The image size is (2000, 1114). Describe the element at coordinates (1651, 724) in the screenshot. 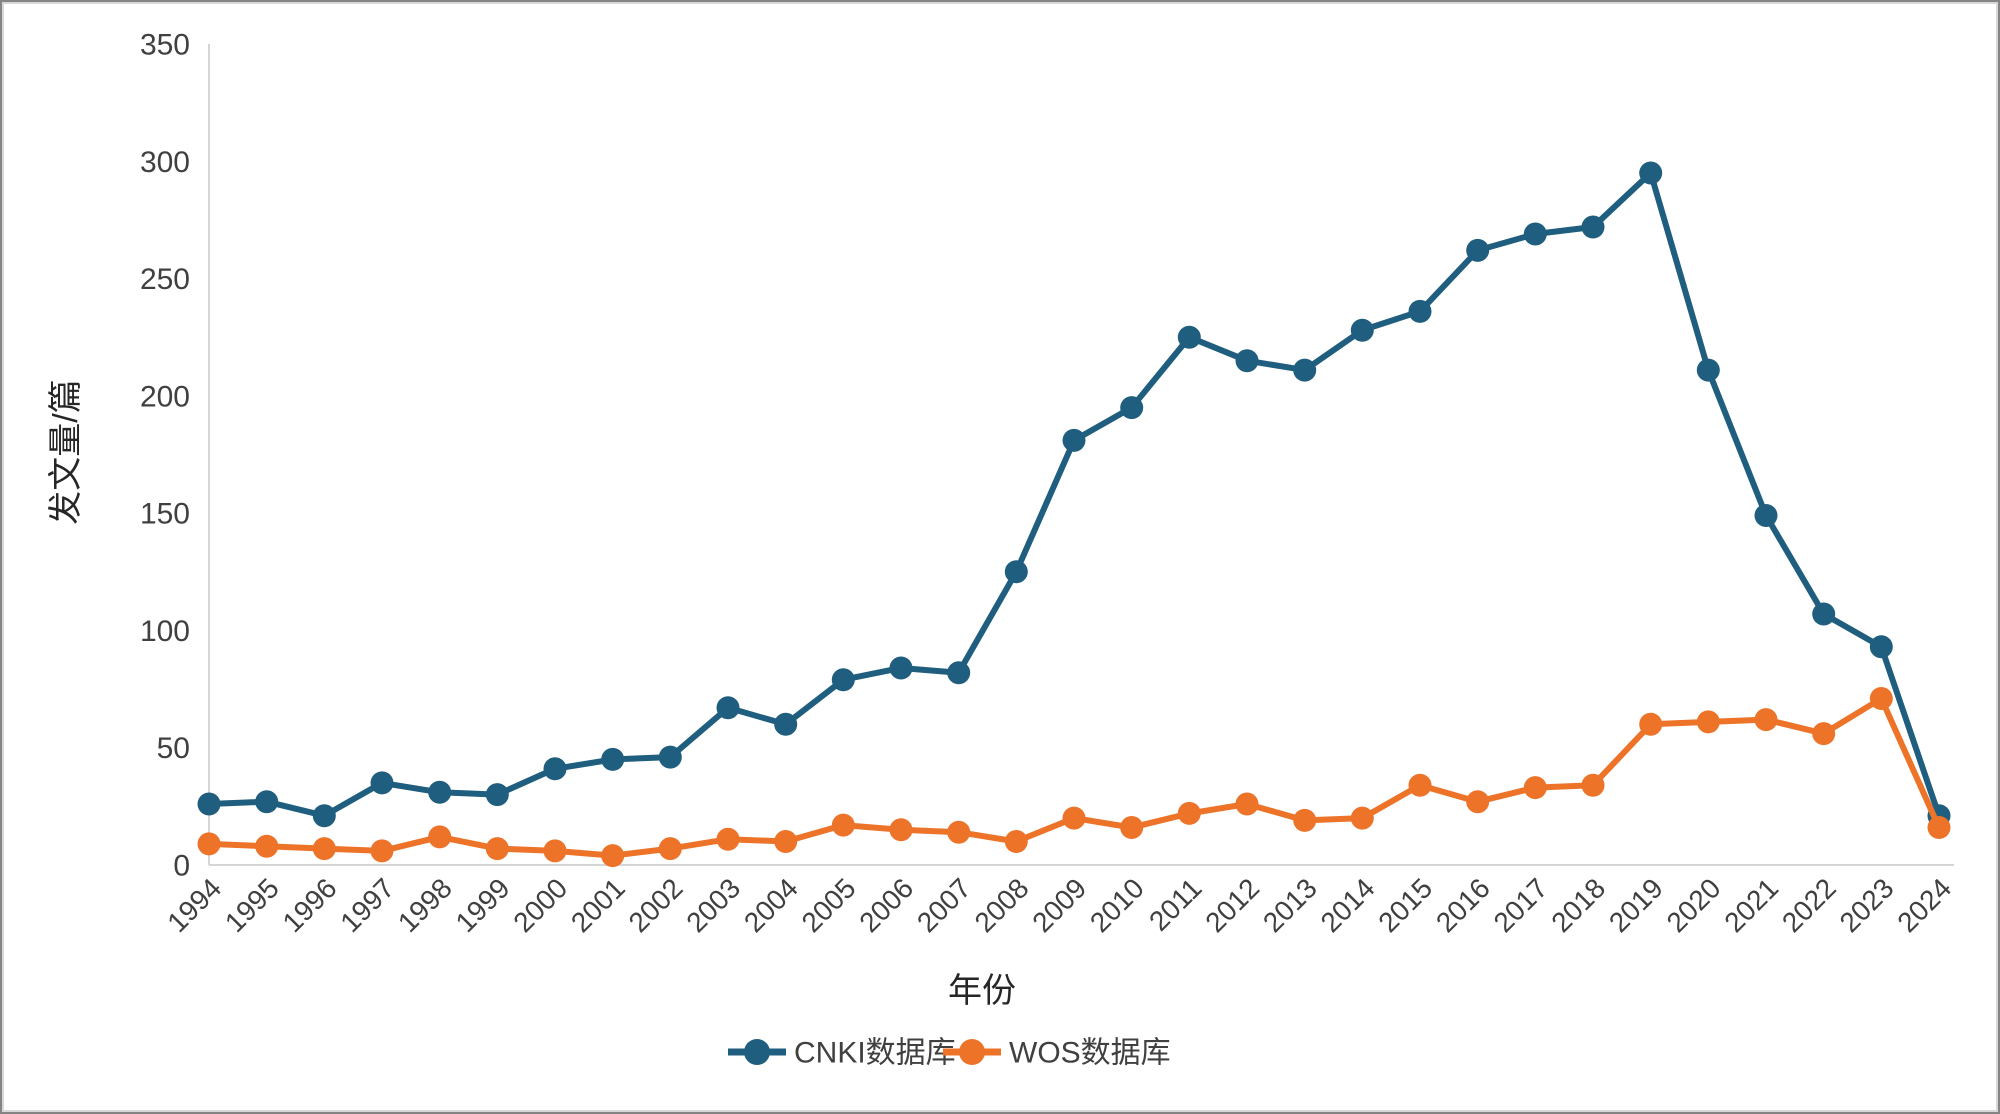

I see `data-point-wos-2019` at that location.